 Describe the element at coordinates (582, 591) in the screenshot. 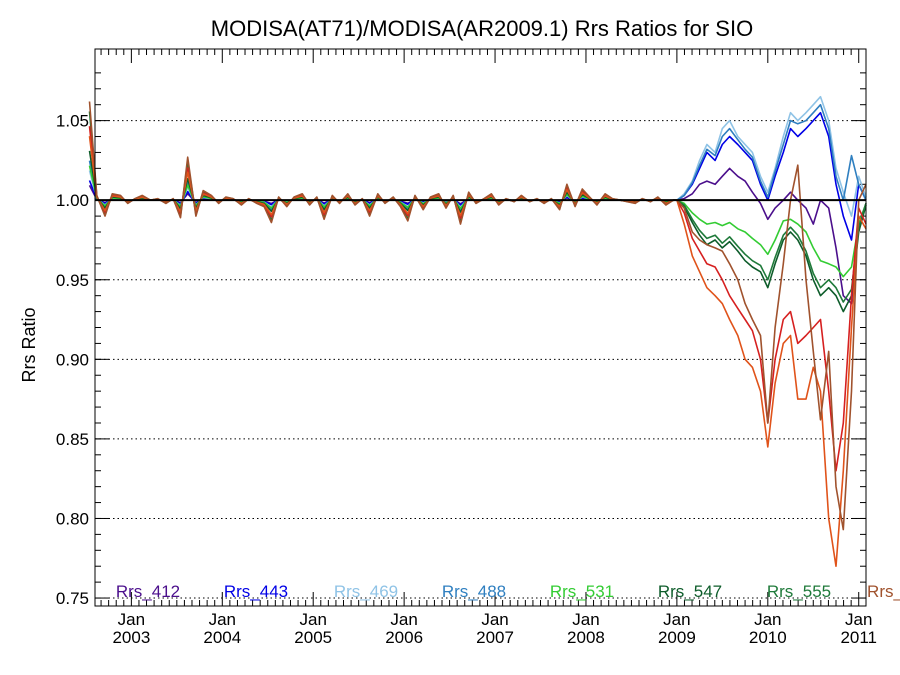

I see `legend-entry: Rrs_531` at that location.